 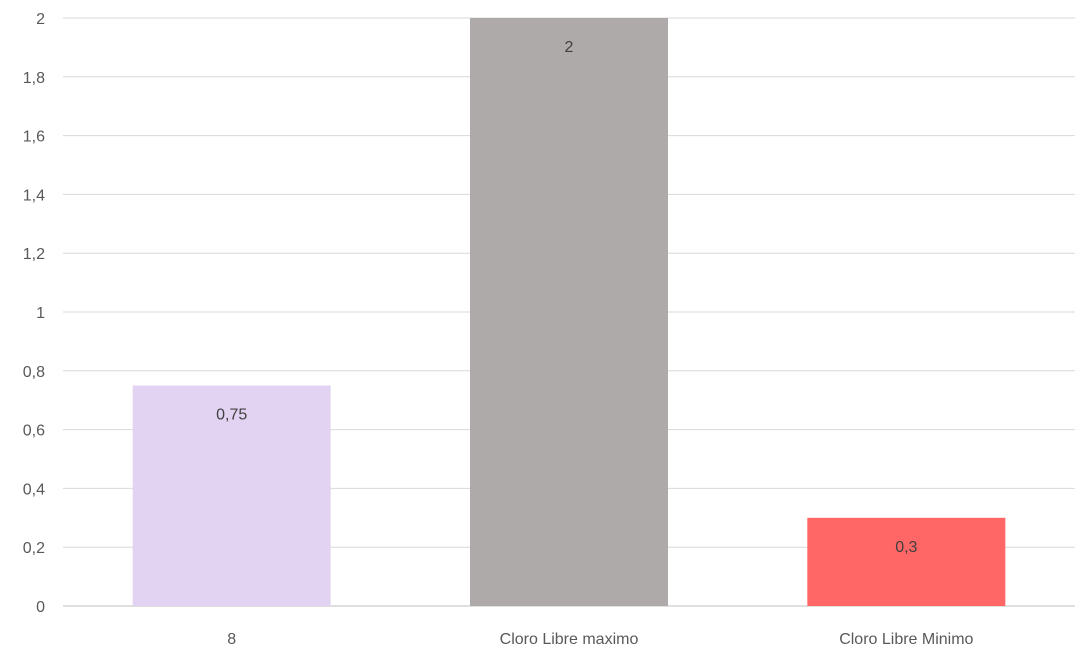 What do you see at coordinates (34, 431) in the screenshot?
I see `y-tick-label: 0,6` at bounding box center [34, 431].